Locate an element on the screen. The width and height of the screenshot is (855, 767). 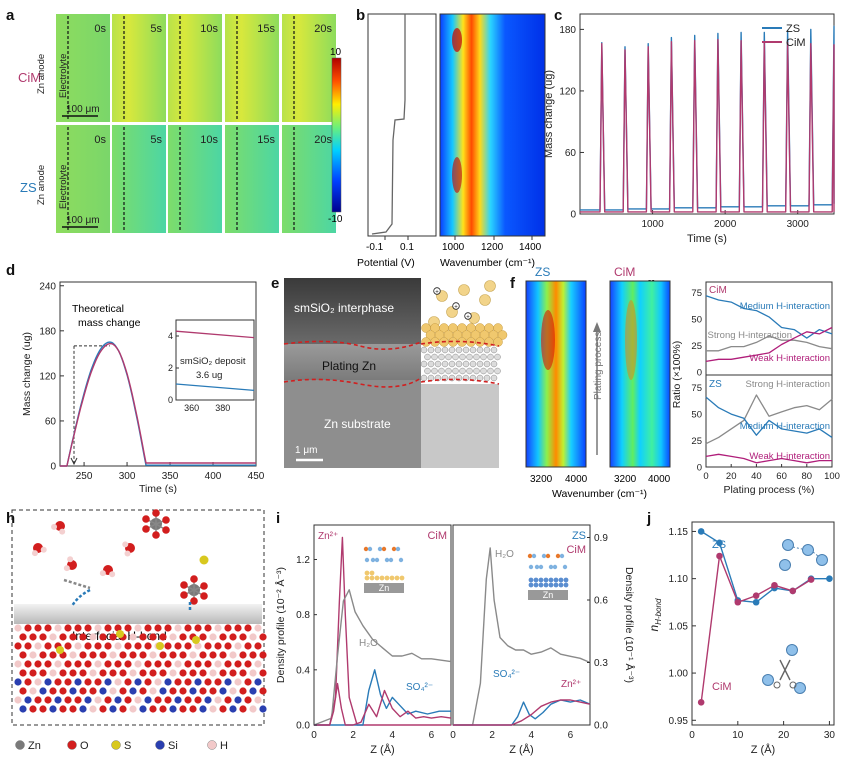
tick-label: 300 is located at coordinates (127, 476).